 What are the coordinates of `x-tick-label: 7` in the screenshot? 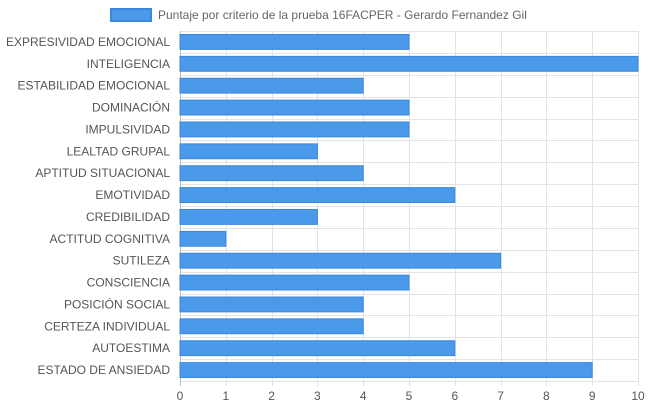 It's located at (500, 396).